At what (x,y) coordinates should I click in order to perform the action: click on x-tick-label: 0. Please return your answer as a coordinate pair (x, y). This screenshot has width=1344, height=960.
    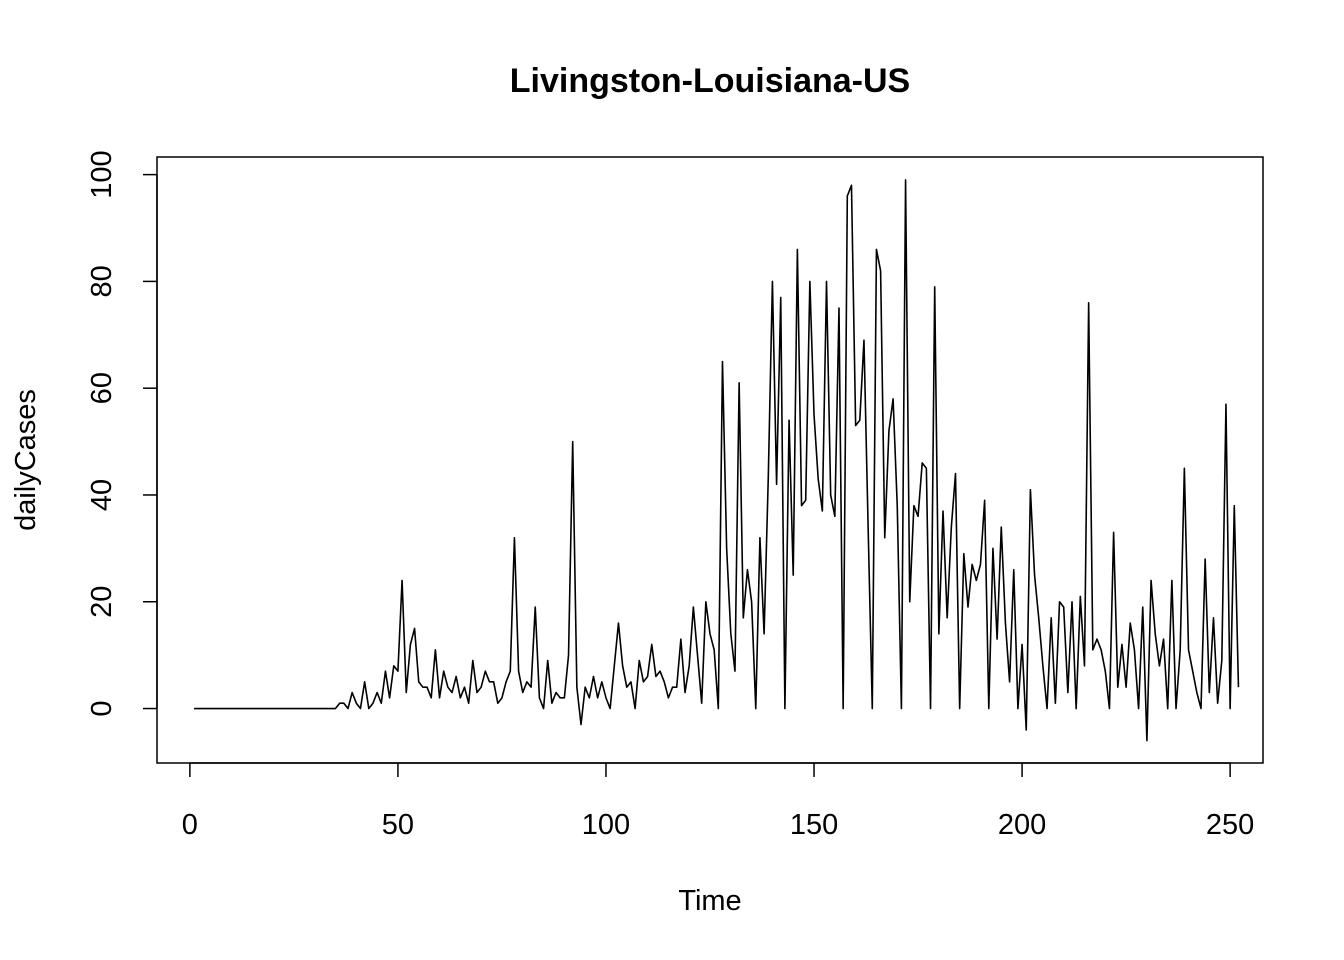
    Looking at the image, I should click on (190, 825).